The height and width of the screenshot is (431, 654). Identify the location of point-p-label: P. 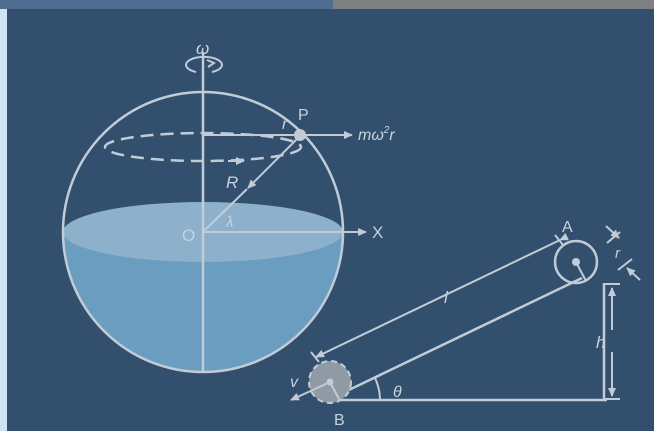
(303, 115).